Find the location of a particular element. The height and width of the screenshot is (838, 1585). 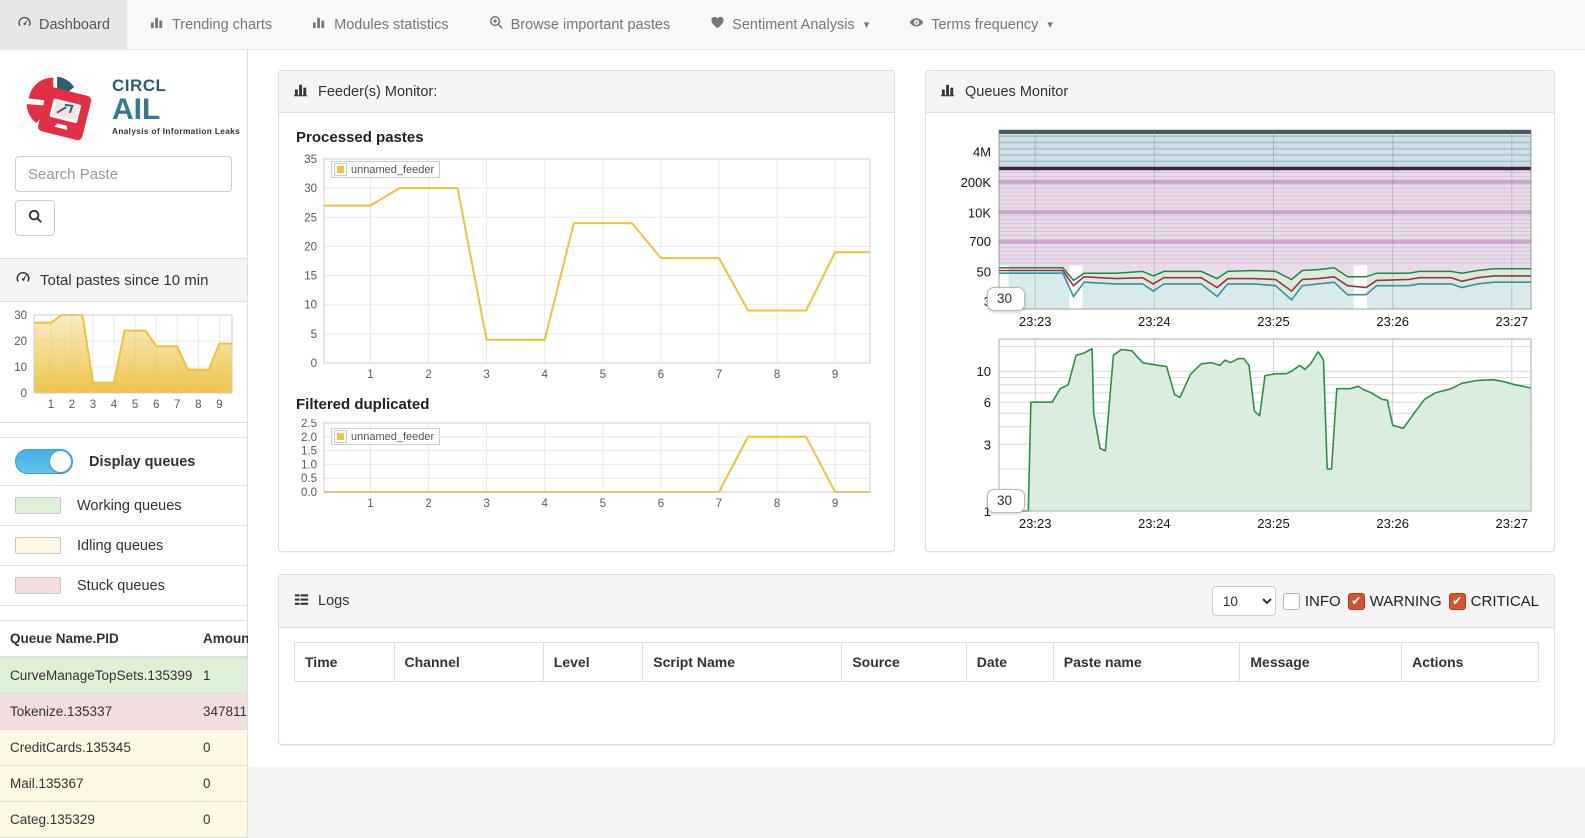

logo-brand-text: CIRCL is located at coordinates (139, 85).